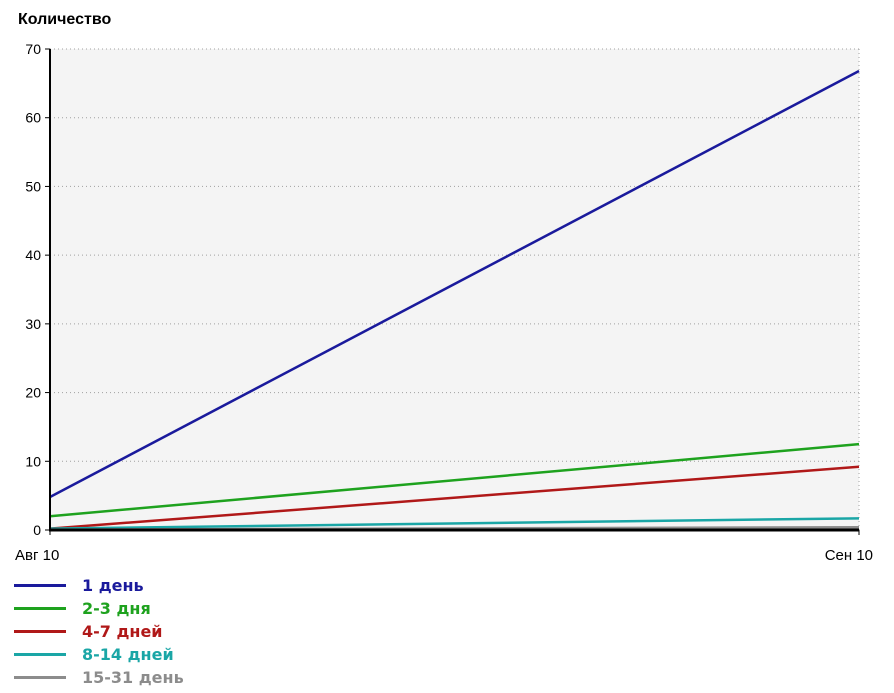 This screenshot has height=693, width=894. Describe the element at coordinates (133, 677) in the screenshot. I see `legend-label: 15-31 день` at that location.